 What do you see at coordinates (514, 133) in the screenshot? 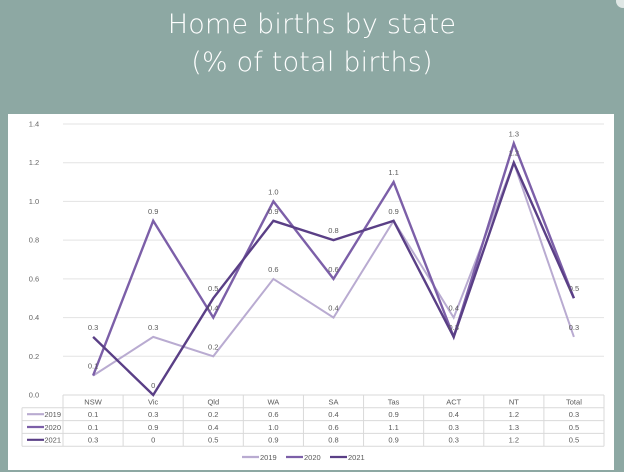
I see `data-label: 1.3` at bounding box center [514, 133].